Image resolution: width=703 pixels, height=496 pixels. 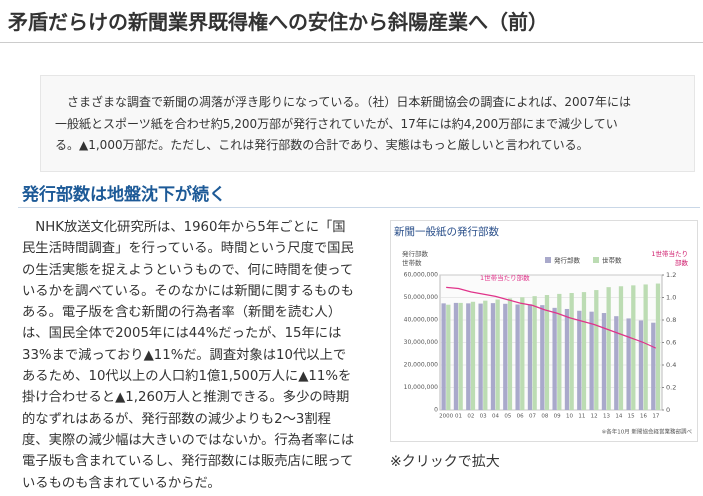 I want to click on chart-title: 新聞一般紙の発行部数, so click(x=446, y=231).